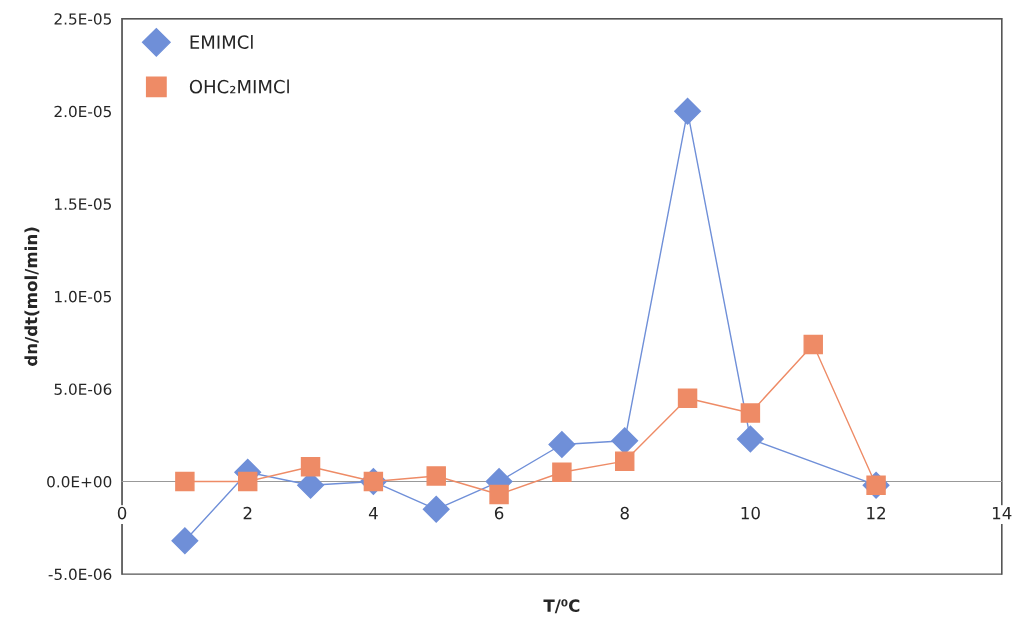  What do you see at coordinates (247, 513) in the screenshot?
I see `x-tick-label: 2` at bounding box center [247, 513].